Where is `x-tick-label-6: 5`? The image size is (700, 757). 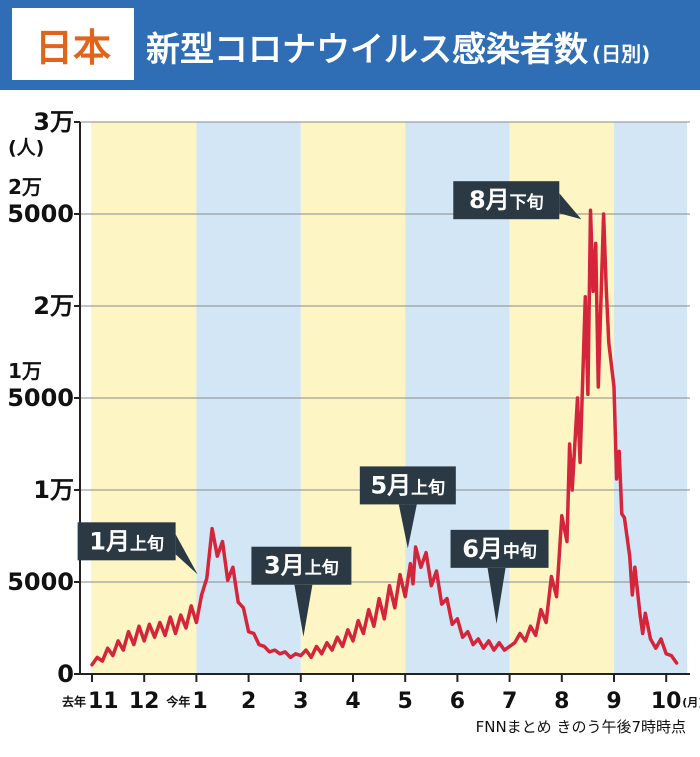 x-tick-label-6: 5 is located at coordinates (405, 694).